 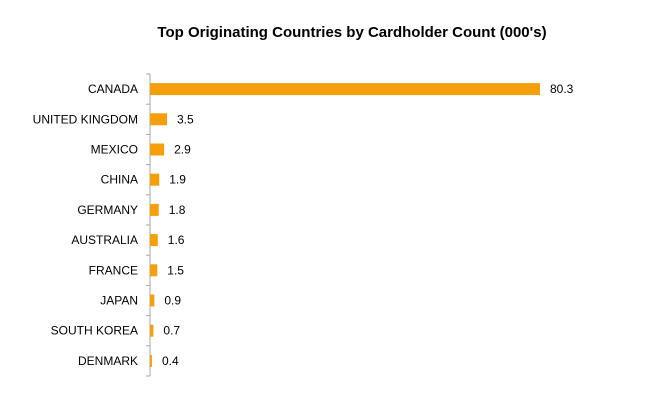 What do you see at coordinates (176, 240) in the screenshot?
I see `data-label: 1.6` at bounding box center [176, 240].